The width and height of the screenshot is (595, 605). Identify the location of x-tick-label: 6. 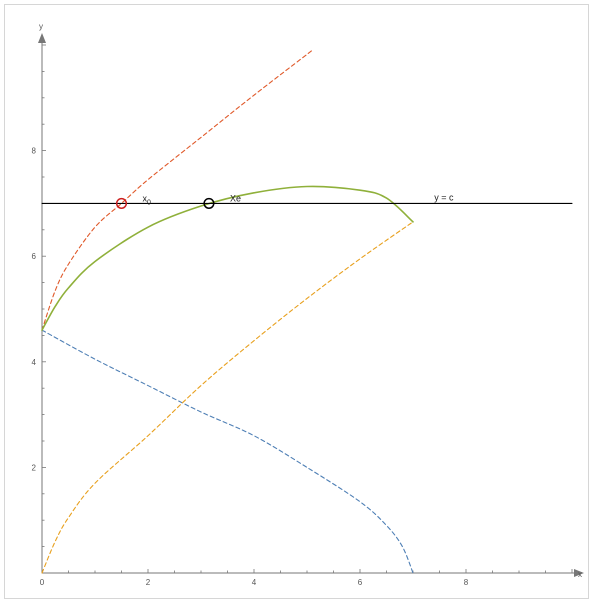
(360, 582).